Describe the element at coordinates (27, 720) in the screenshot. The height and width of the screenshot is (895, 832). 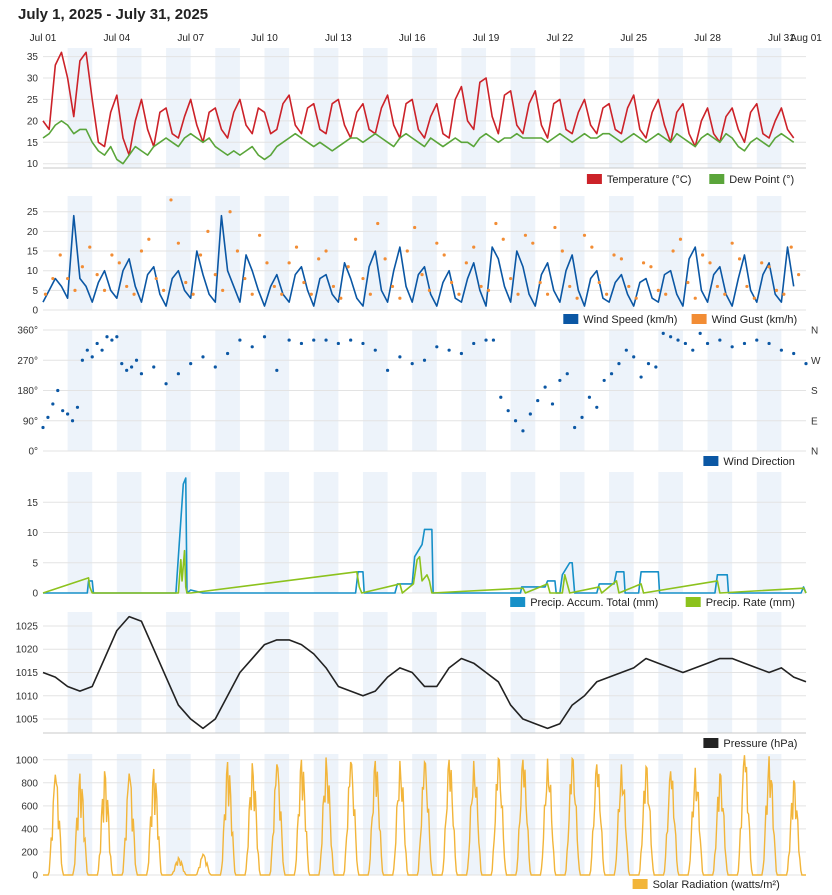
I see `y-tick-label: 1005` at that location.